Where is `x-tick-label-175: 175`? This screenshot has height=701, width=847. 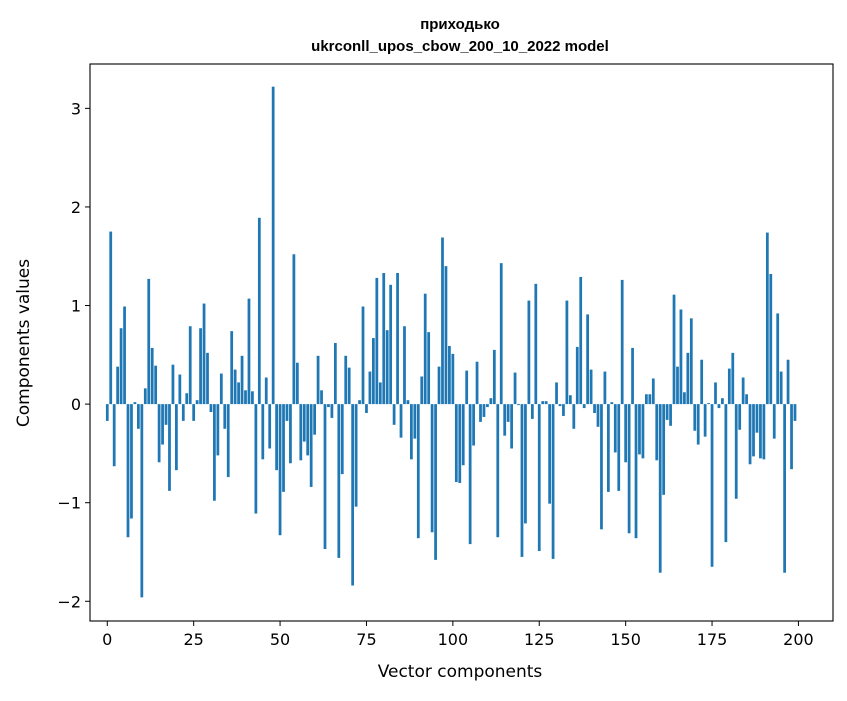
x-tick-label-175: 175 is located at coordinates (712, 639).